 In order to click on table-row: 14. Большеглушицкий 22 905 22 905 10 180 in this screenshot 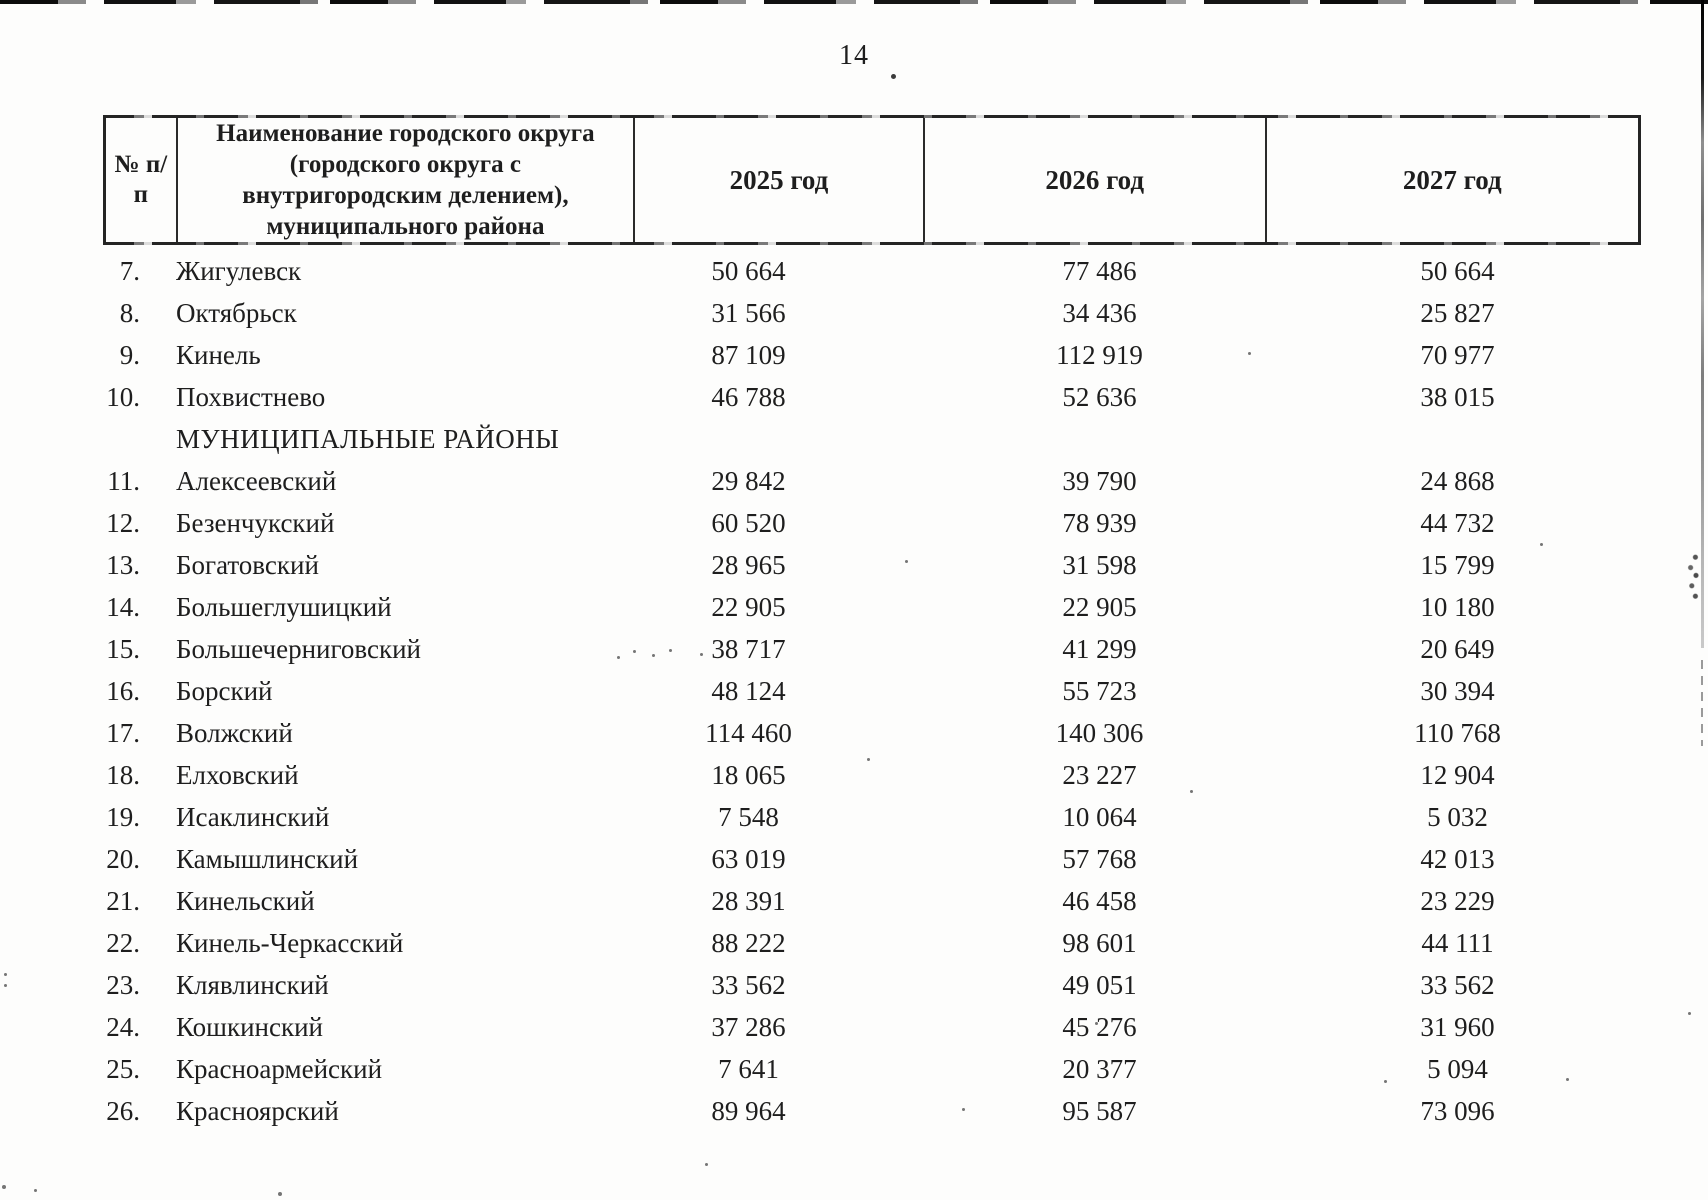, I will do `click(872, 607)`.